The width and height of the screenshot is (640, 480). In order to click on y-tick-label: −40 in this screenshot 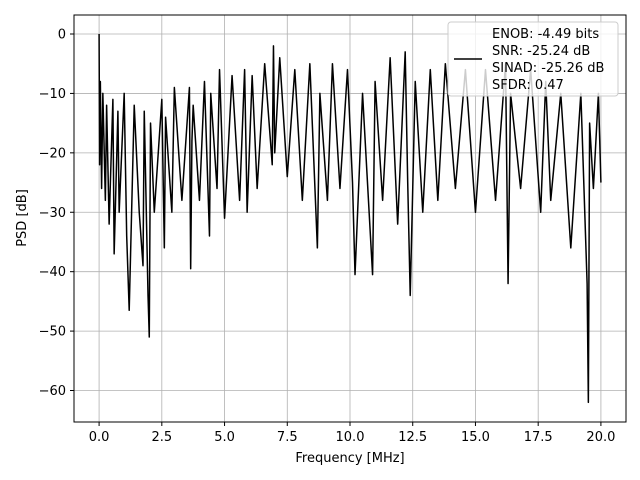, I will do `click(52, 272)`.